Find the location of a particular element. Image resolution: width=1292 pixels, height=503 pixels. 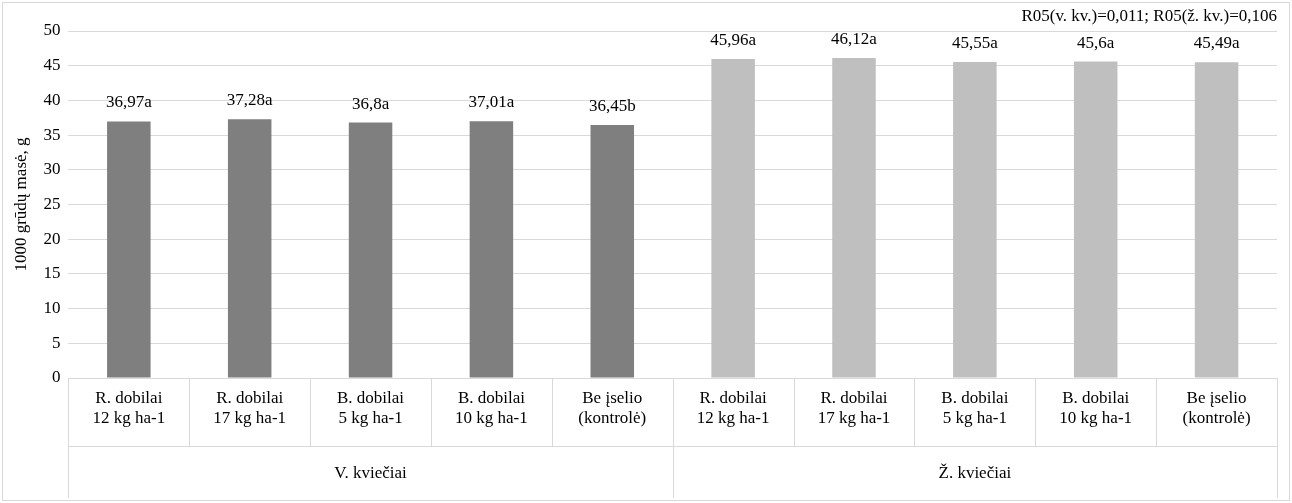

y-tick-label: 30 is located at coordinates (52, 169).